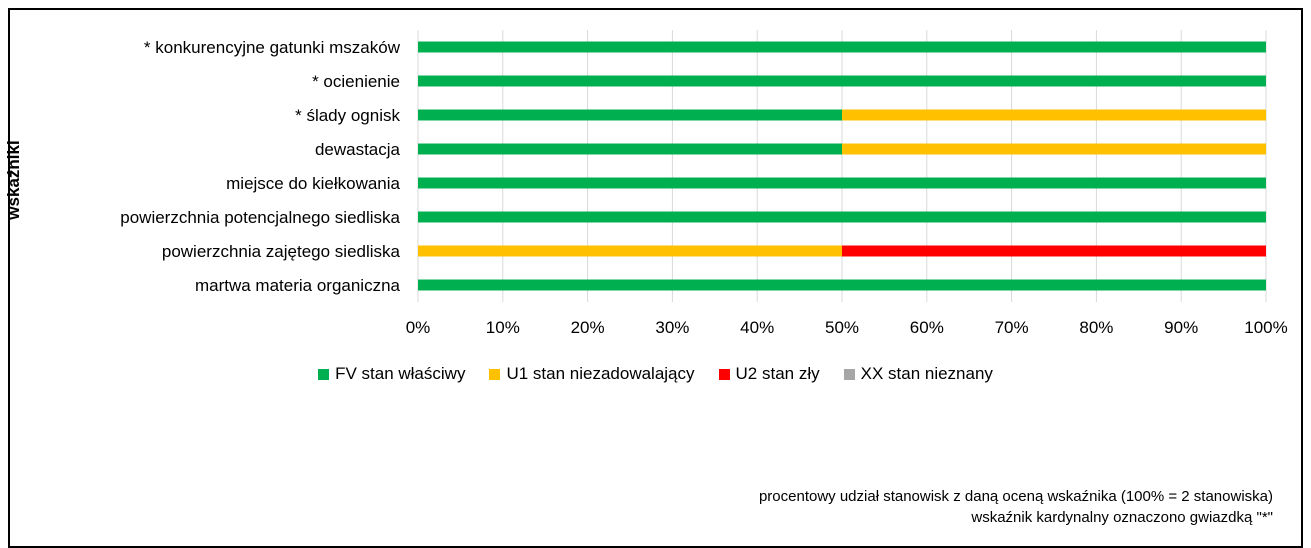  What do you see at coordinates (1181, 327) in the screenshot?
I see `x-tick-label: 90%` at bounding box center [1181, 327].